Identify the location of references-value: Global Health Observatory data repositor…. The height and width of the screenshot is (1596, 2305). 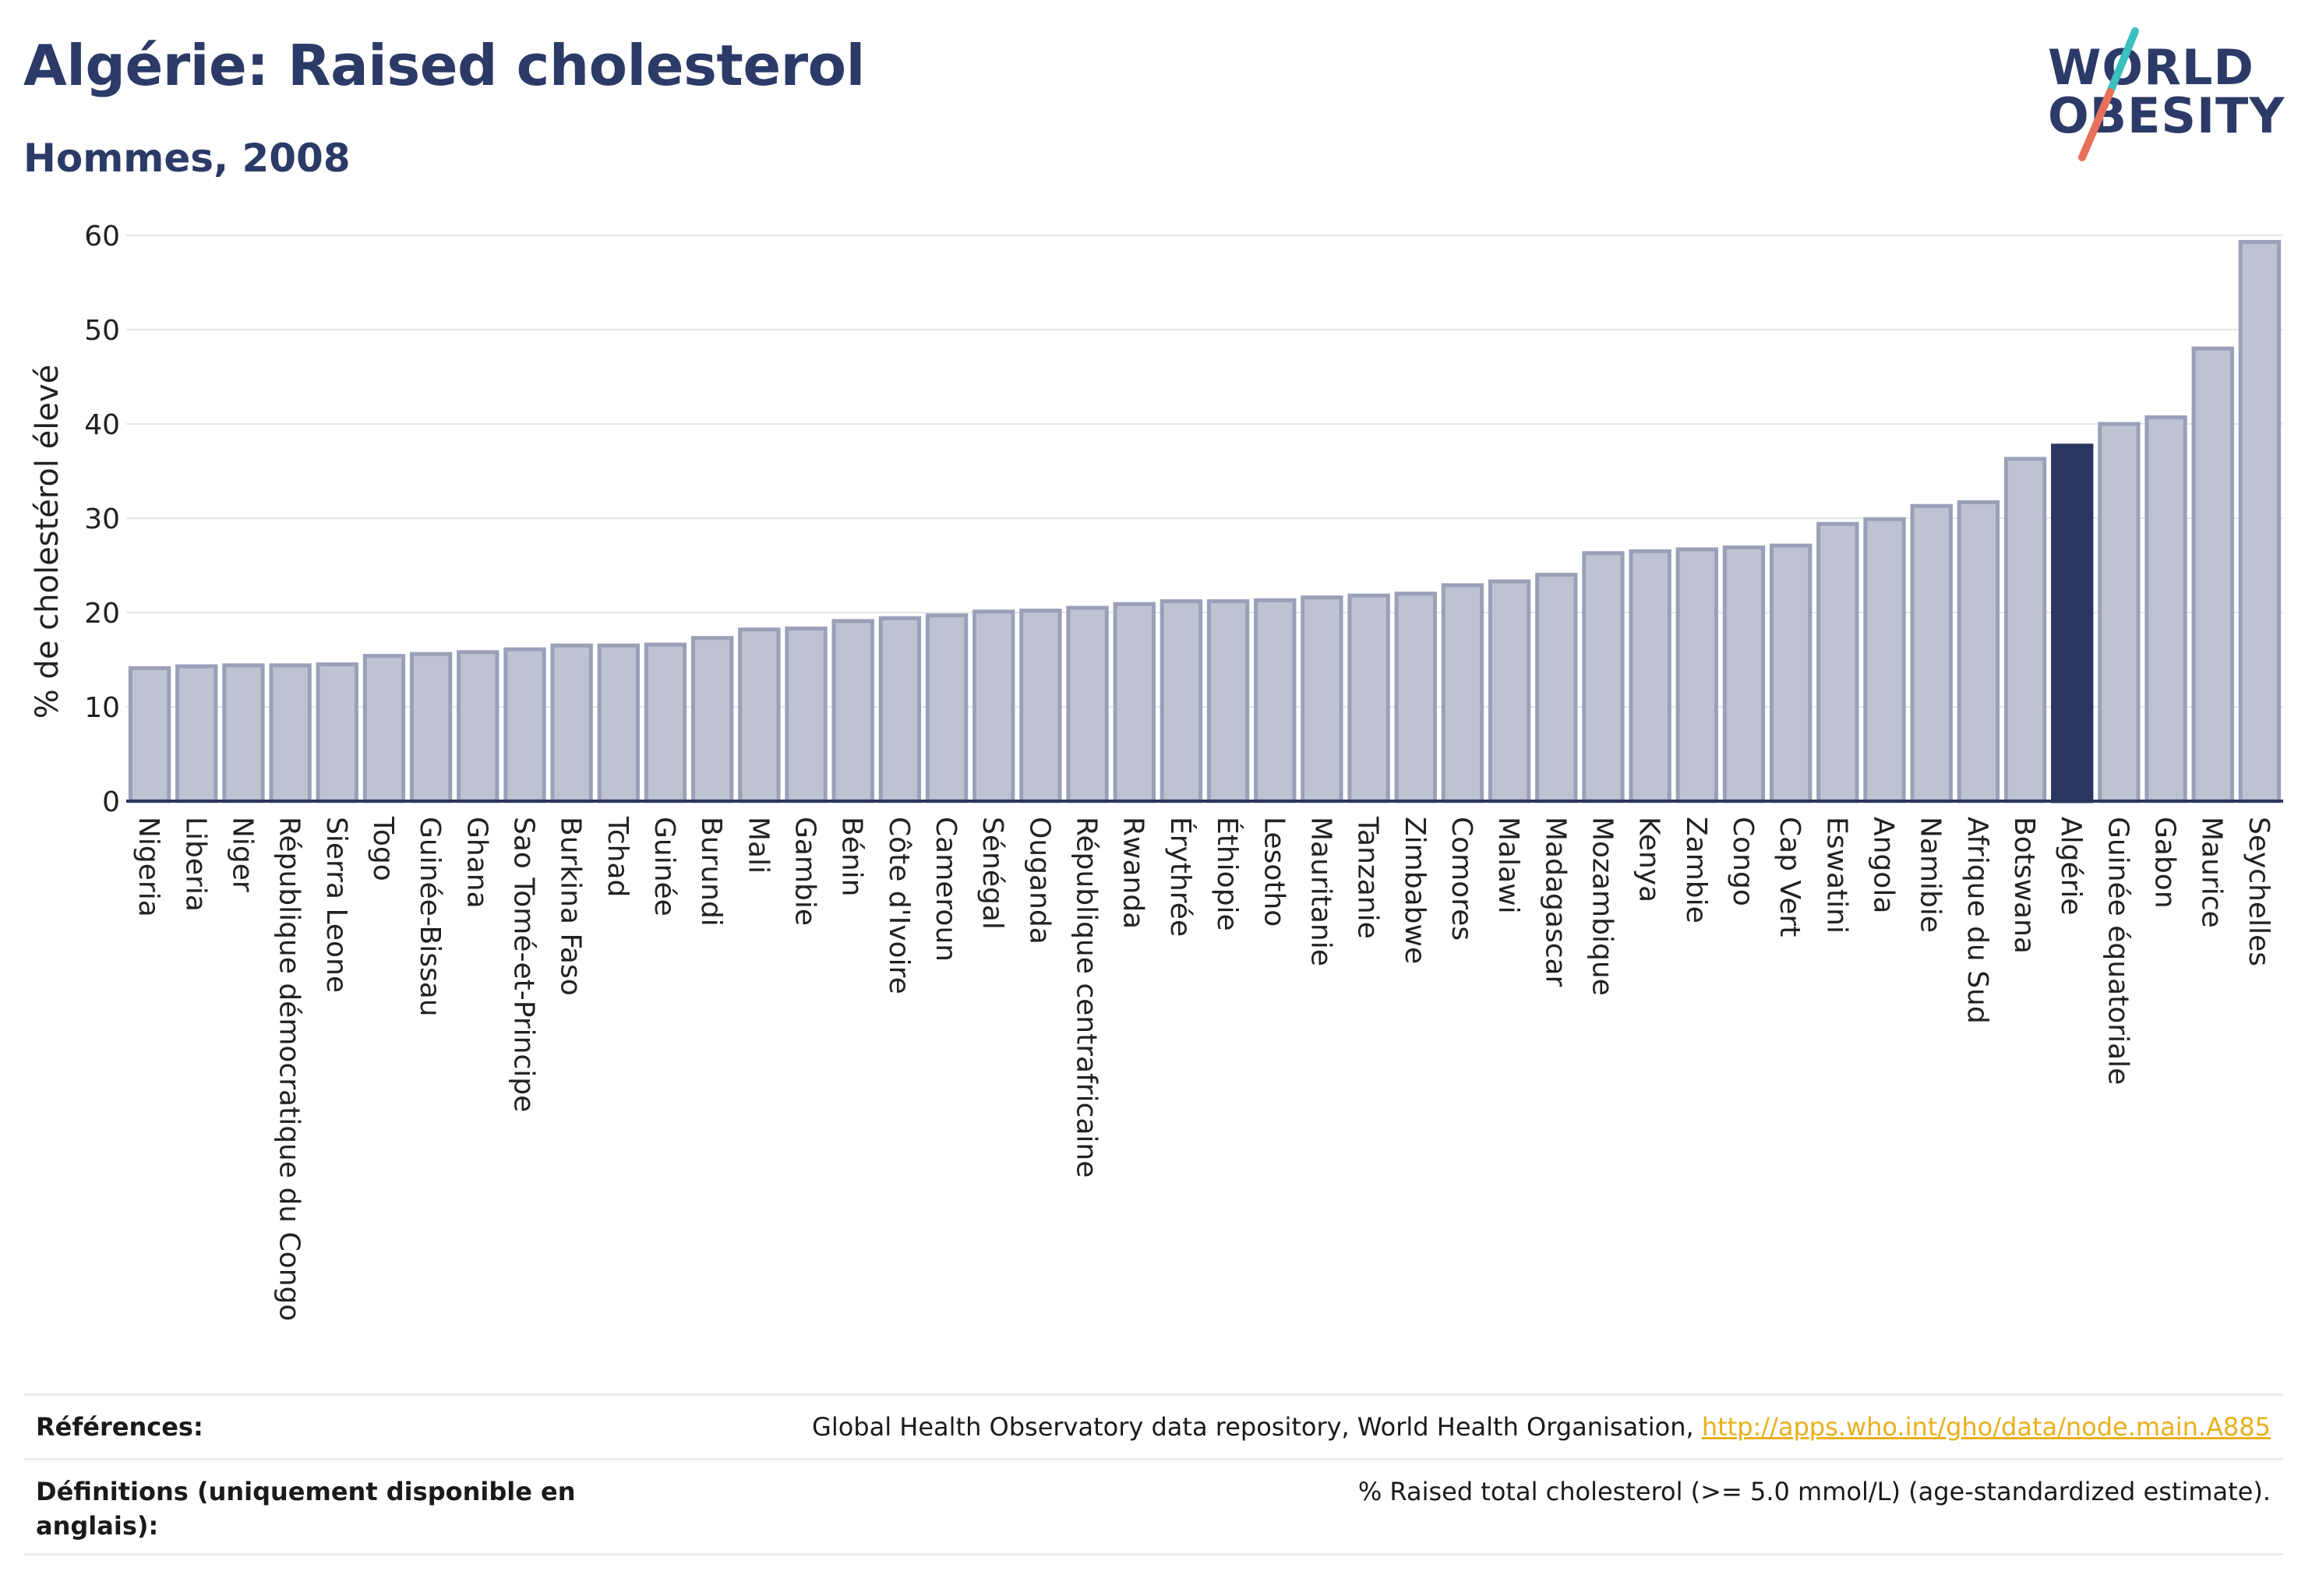
(1541, 1427).